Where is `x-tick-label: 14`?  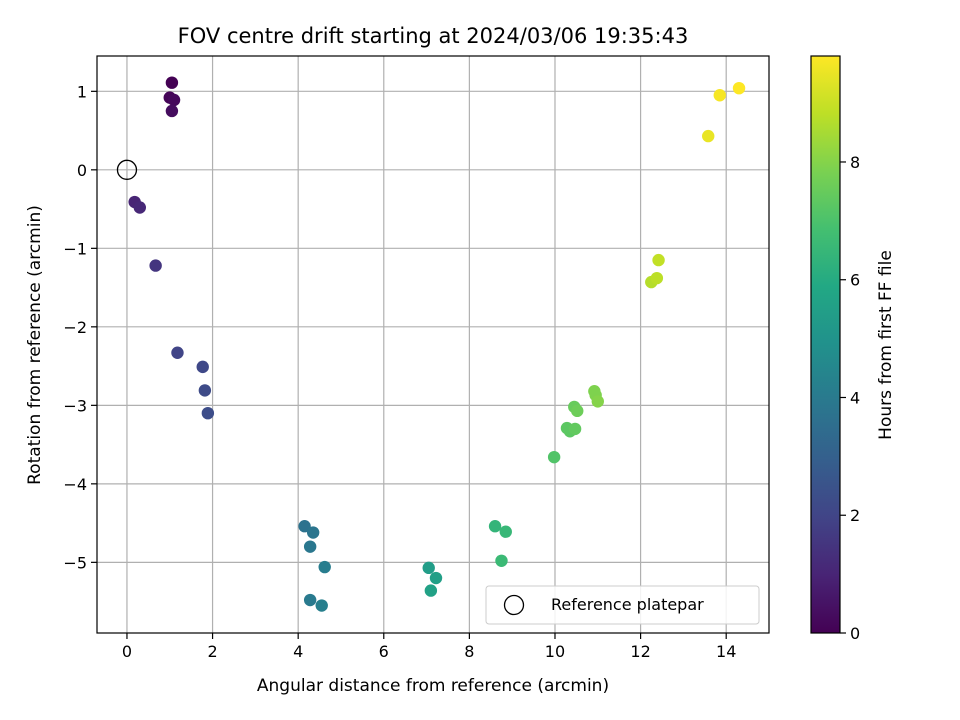
x-tick-label: 14 is located at coordinates (726, 651).